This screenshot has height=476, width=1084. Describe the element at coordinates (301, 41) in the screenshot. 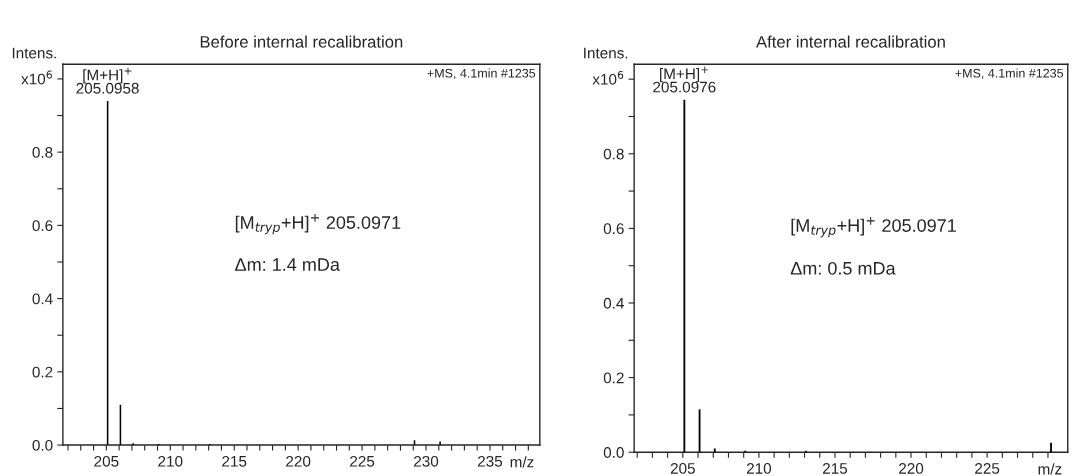

I see `chart-title: Before internal recalibration` at that location.